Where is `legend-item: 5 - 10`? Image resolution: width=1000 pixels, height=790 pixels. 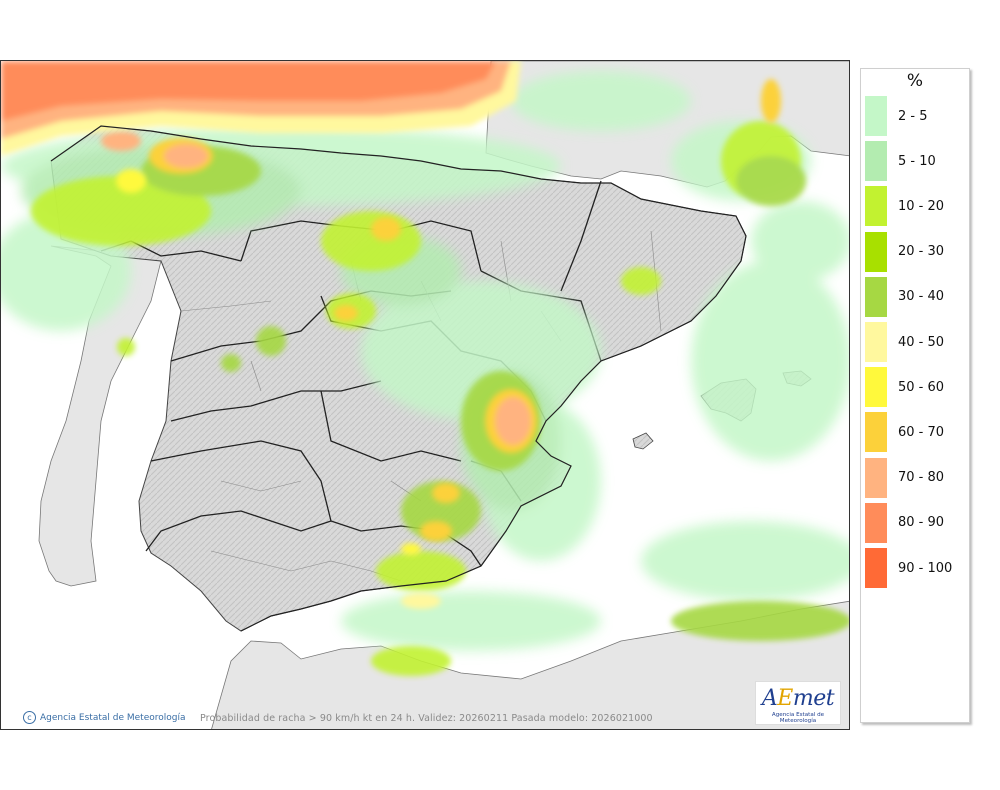 legend-item: 5 - 10 is located at coordinates (900, 161).